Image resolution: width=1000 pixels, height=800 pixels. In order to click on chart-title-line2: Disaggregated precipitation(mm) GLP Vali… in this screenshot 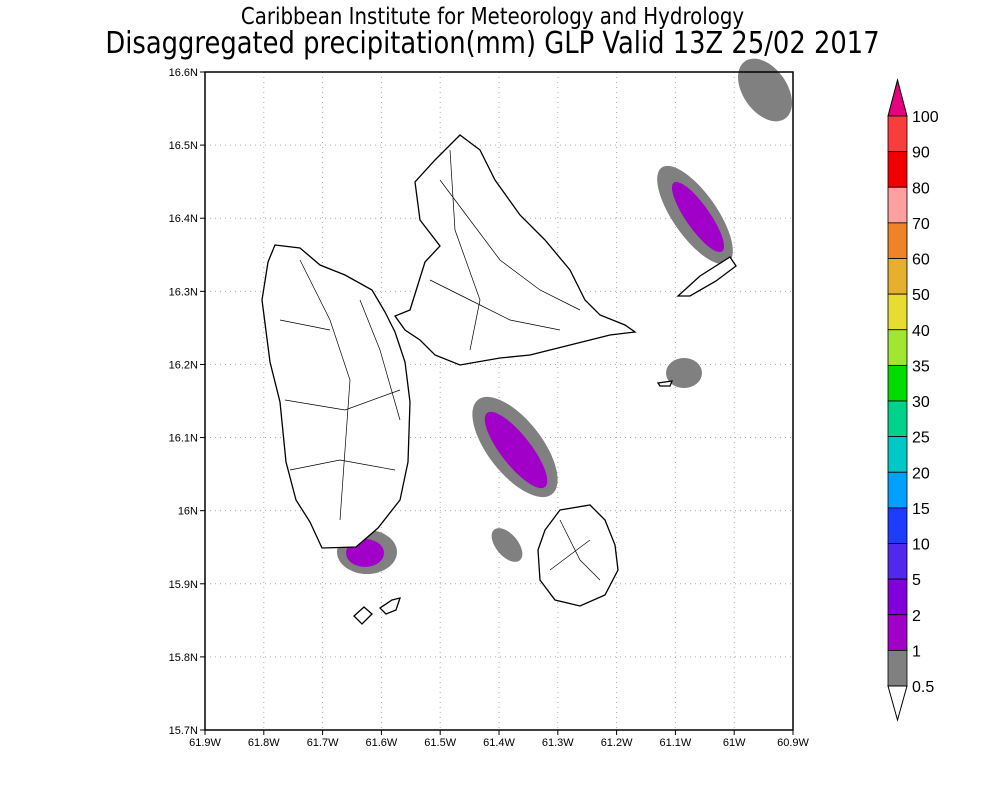, I will do `click(492, 43)`.